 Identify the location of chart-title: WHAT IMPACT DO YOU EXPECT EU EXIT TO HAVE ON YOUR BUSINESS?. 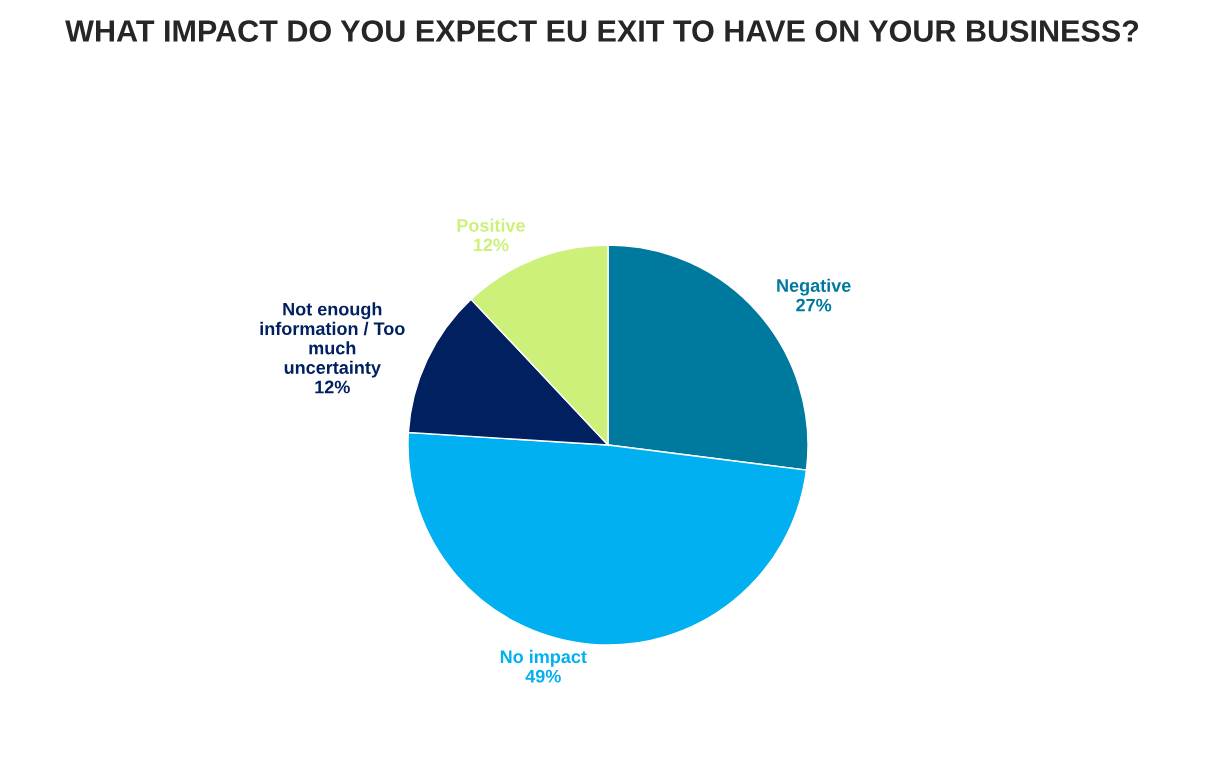
(602, 31).